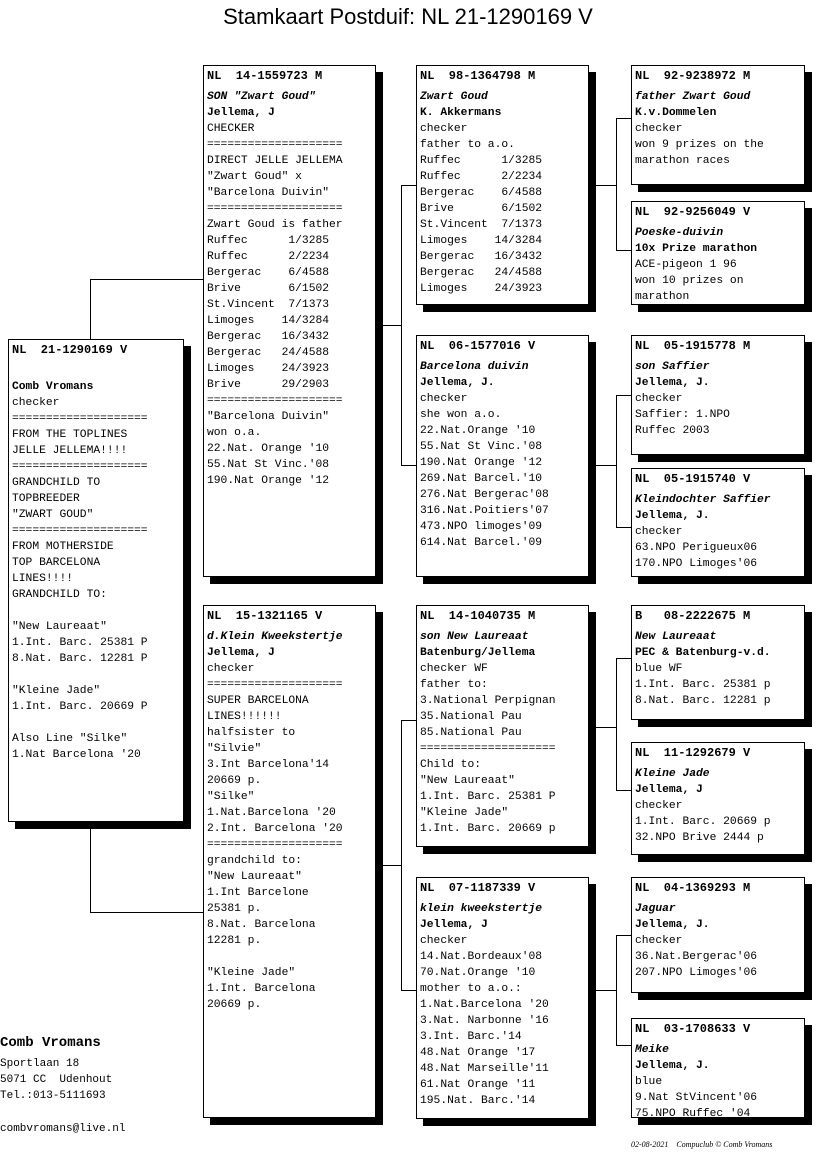  I want to click on info-line: 12281 p., so click(234, 941).